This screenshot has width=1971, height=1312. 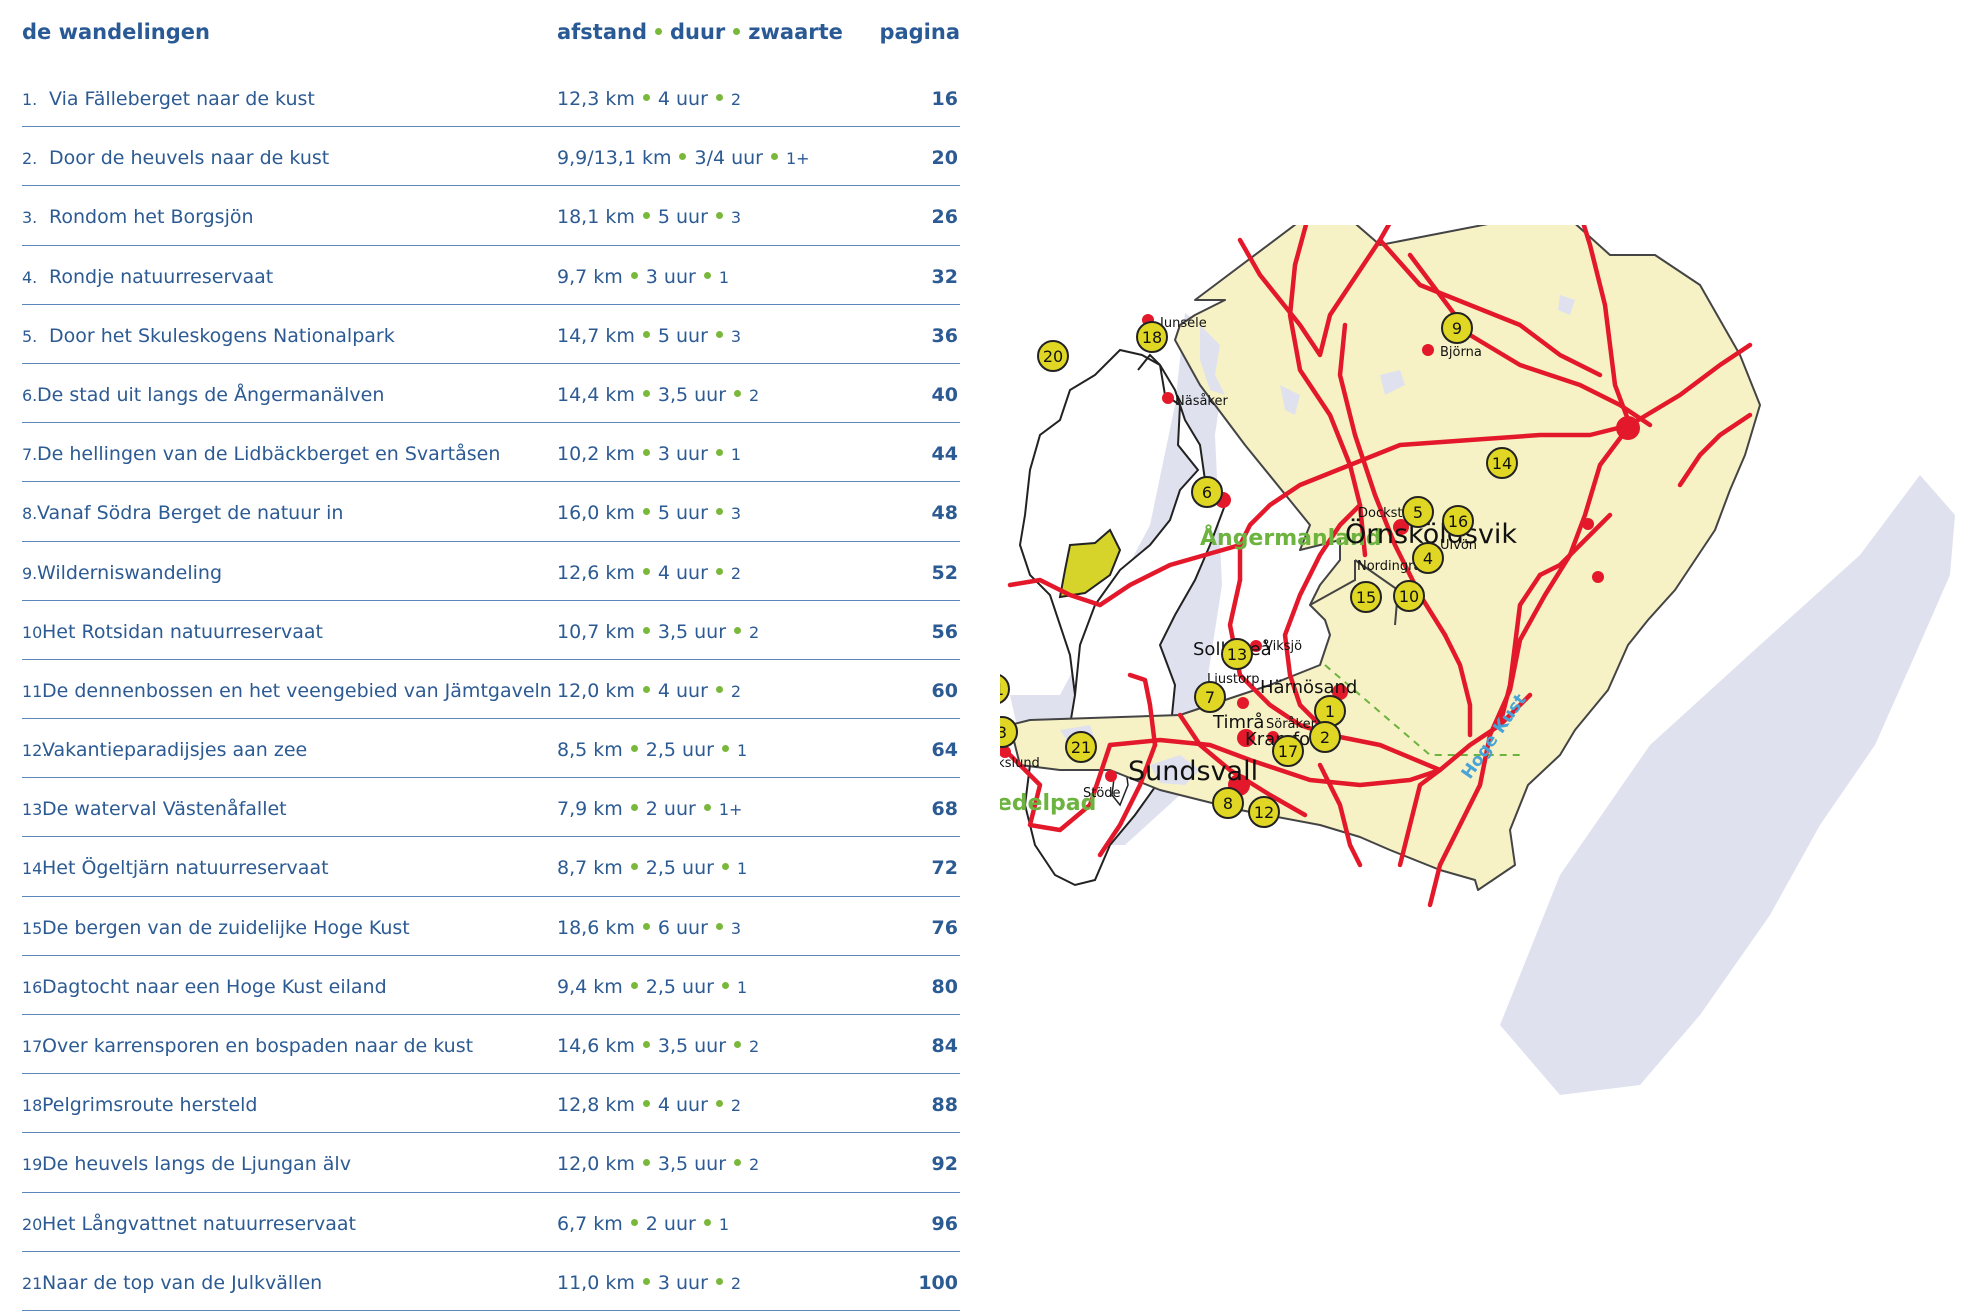 I want to click on walk-page: 20, so click(x=944, y=158).